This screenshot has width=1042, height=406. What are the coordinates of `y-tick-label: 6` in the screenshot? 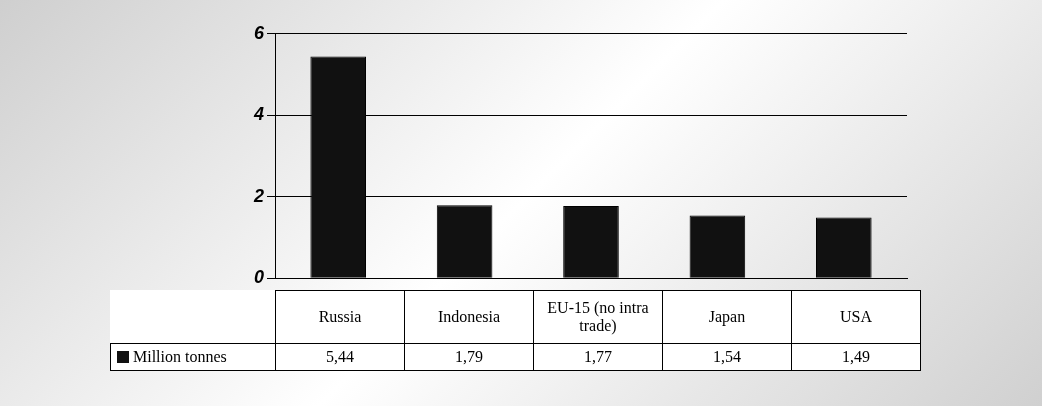 It's located at (259, 32).